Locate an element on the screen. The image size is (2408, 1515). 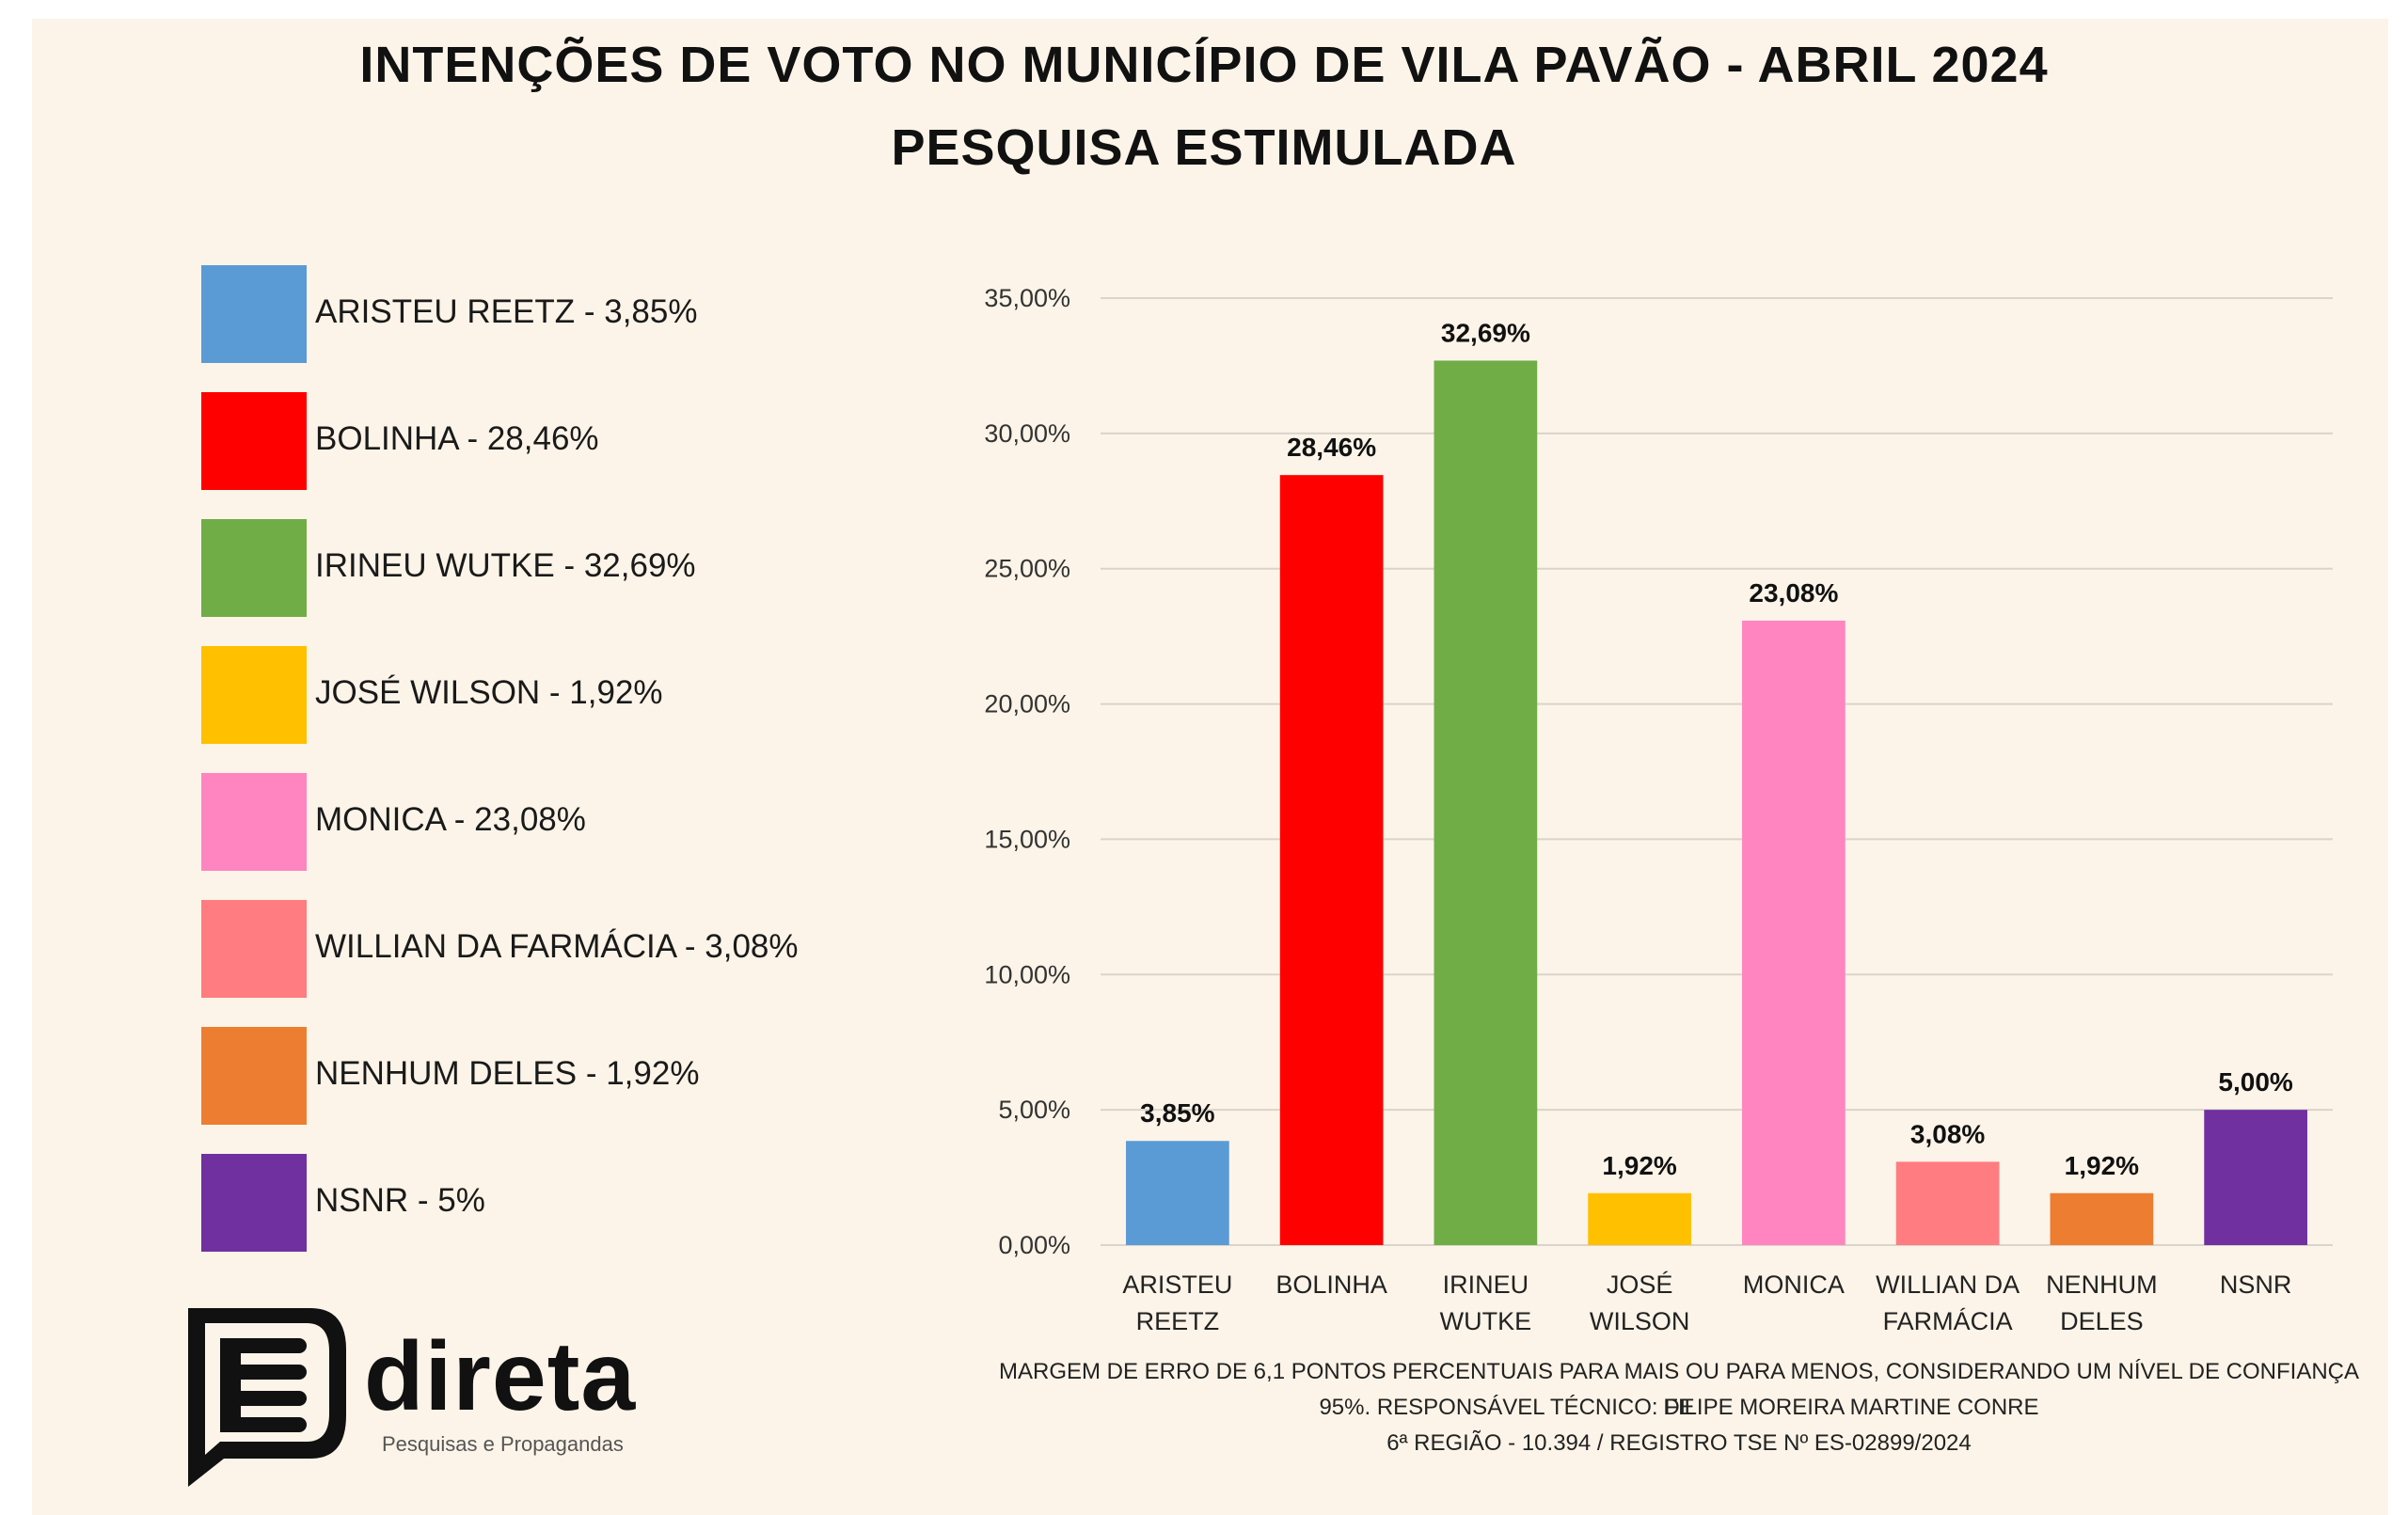
y-tick-label: 35,00% is located at coordinates (1027, 298).